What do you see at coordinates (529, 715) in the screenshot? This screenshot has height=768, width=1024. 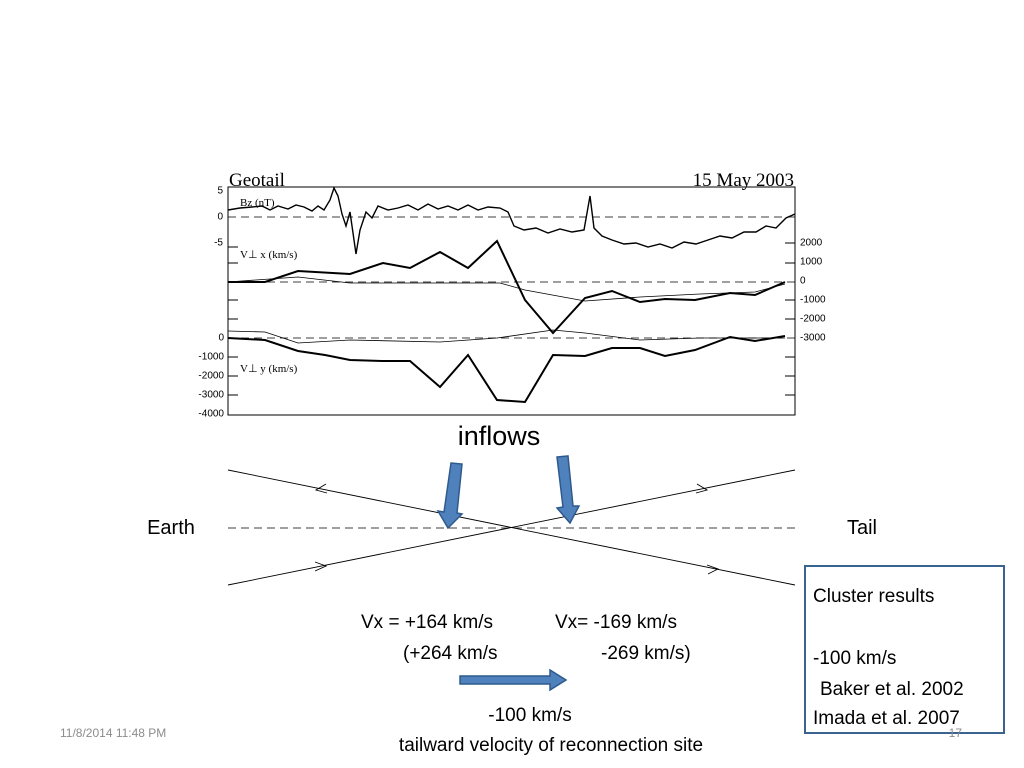 I see `site-speed: -100 km/s` at bounding box center [529, 715].